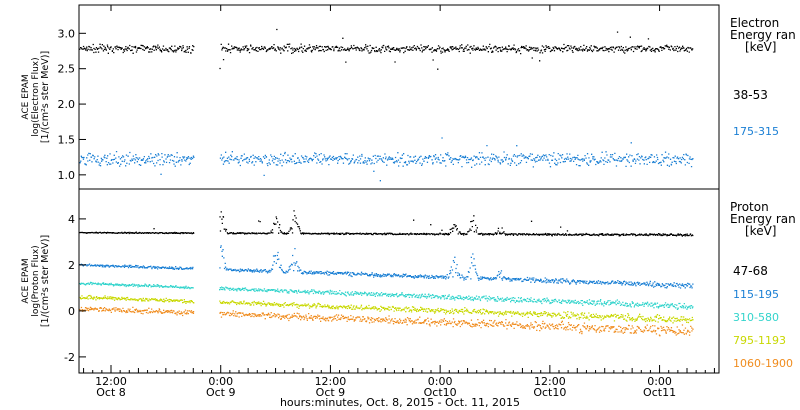 The width and height of the screenshot is (800, 410). I want to click on xtick-date-3: Oct10, so click(440, 392).